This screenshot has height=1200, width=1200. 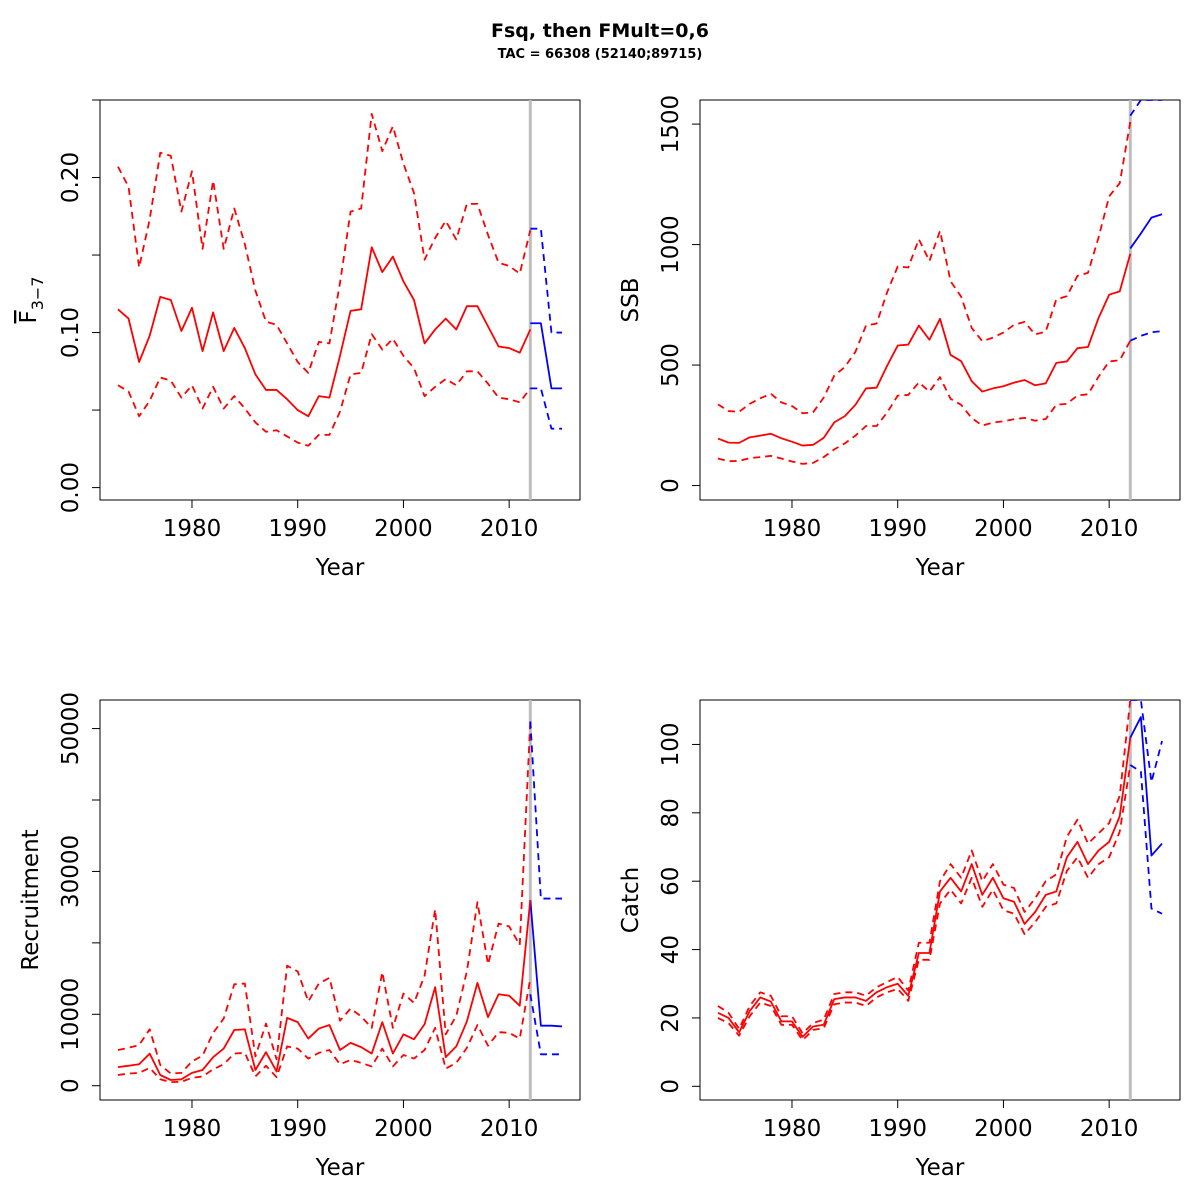 What do you see at coordinates (29, 316) in the screenshot?
I see `f-y-axis-label-main: F` at bounding box center [29, 316].